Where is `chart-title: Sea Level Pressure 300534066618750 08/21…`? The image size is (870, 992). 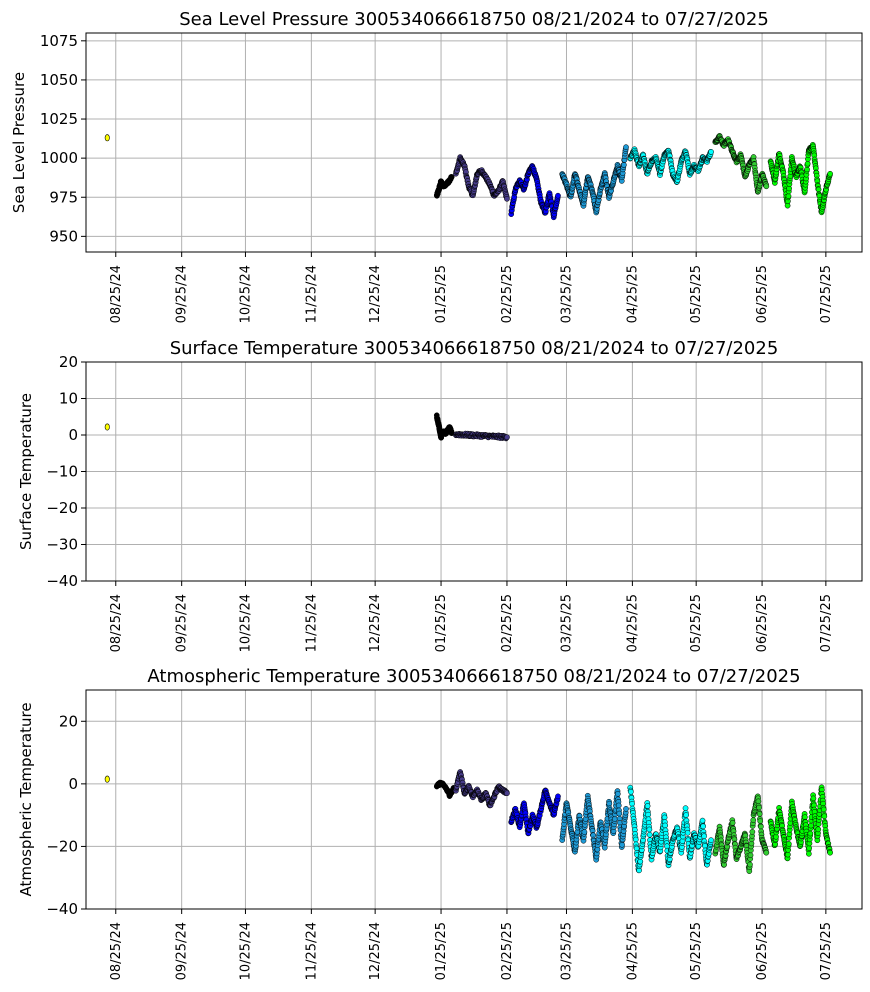
chart-title: Sea Level Pressure 300534066618750 08/21… is located at coordinates (474, 19).